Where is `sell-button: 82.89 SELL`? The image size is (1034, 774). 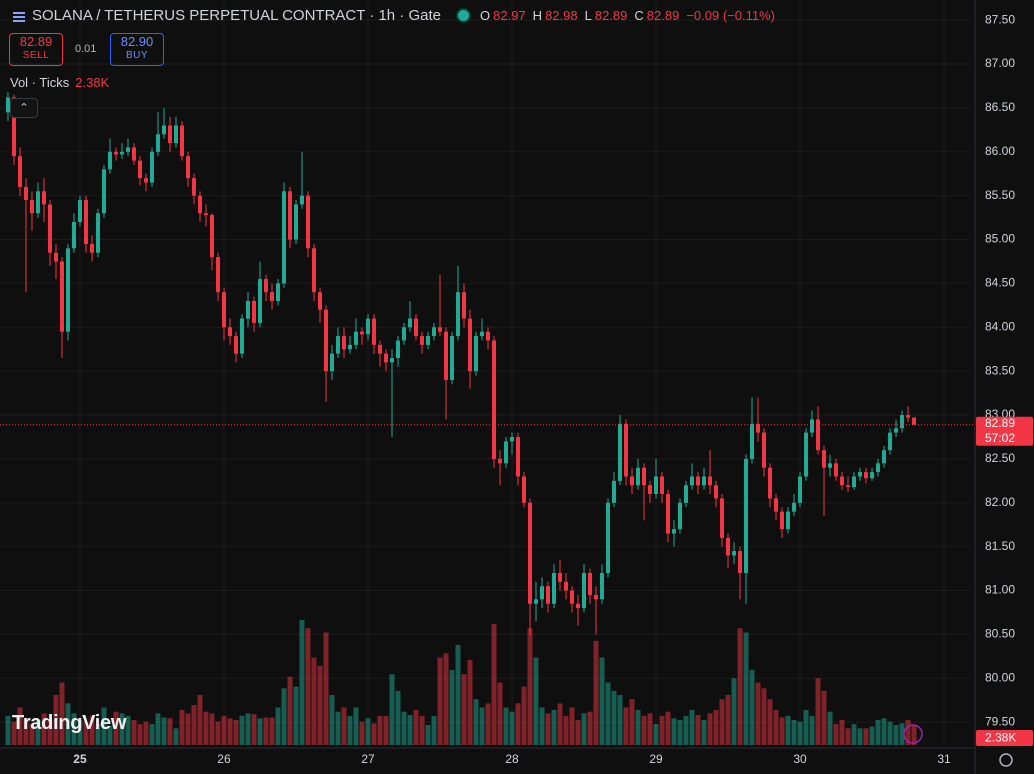 sell-button: 82.89 SELL is located at coordinates (36, 49).